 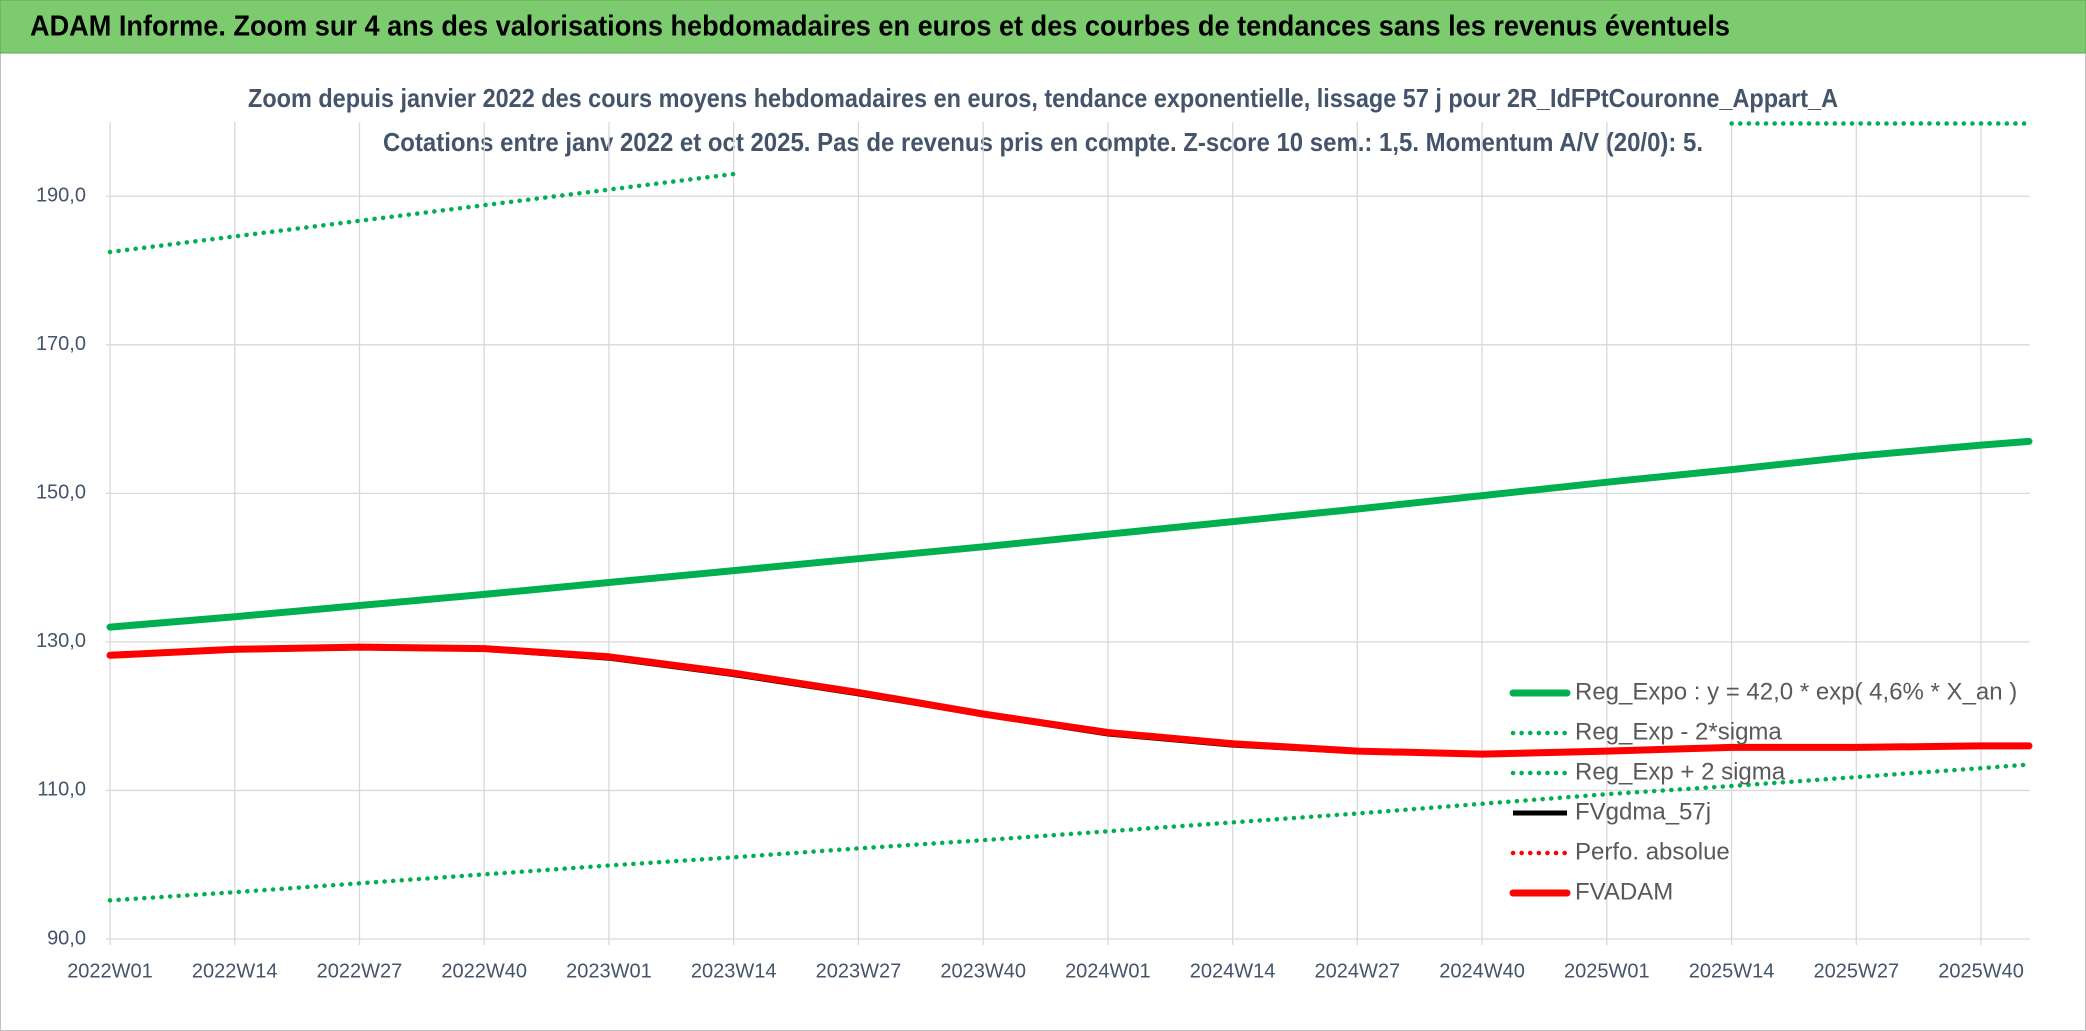 I want to click on x-tick-label: 2022W01, so click(x=110, y=971).